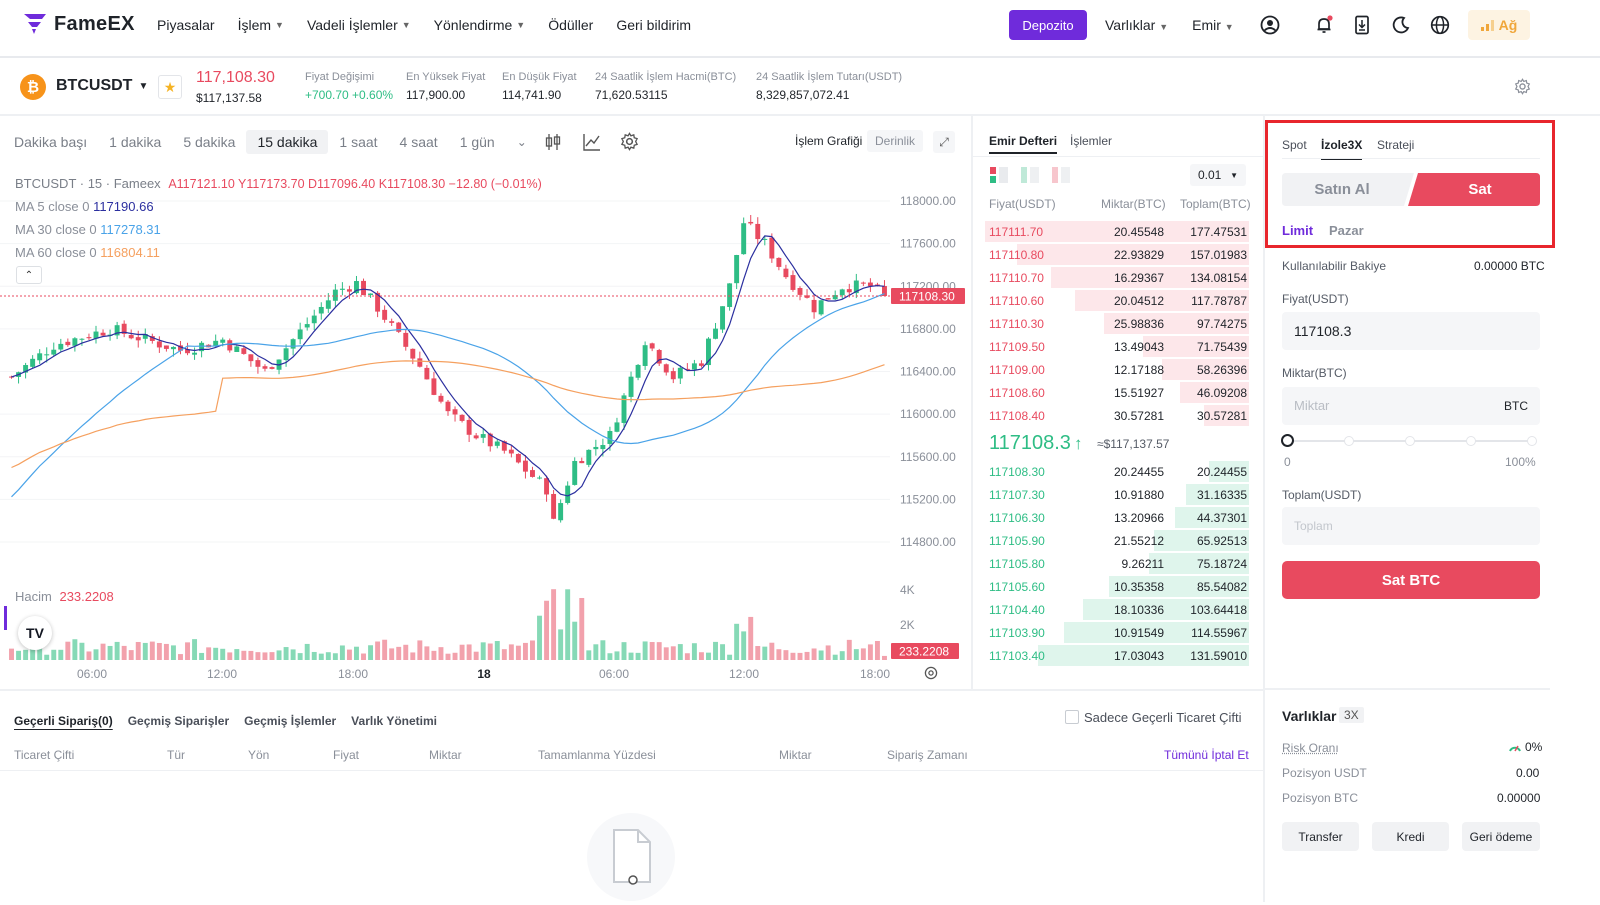 The width and height of the screenshot is (1600, 905). Describe the element at coordinates (1136, 25) in the screenshot. I see `assets-menu: Varlıklar ▼` at that location.